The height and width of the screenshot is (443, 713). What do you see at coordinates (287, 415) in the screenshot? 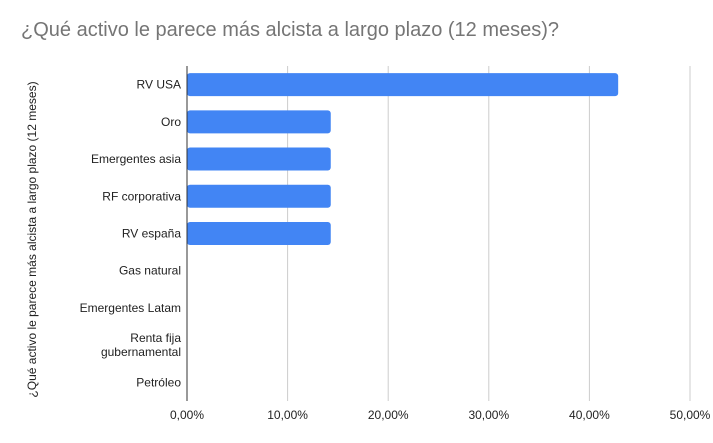
I see `x-tick-label: 10,00%` at bounding box center [287, 415].